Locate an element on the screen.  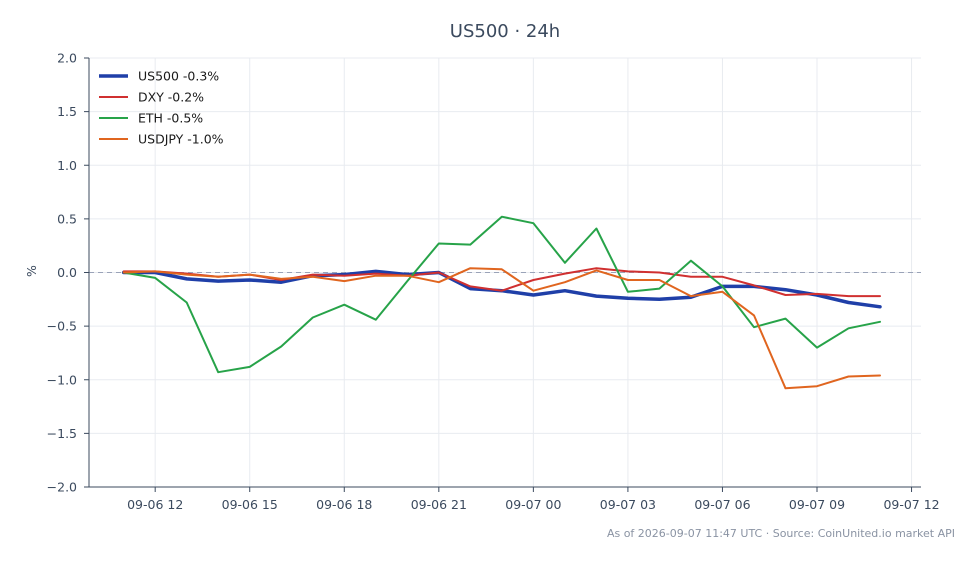
y-tick-label-6: 1.0 is located at coordinates (67, 165).